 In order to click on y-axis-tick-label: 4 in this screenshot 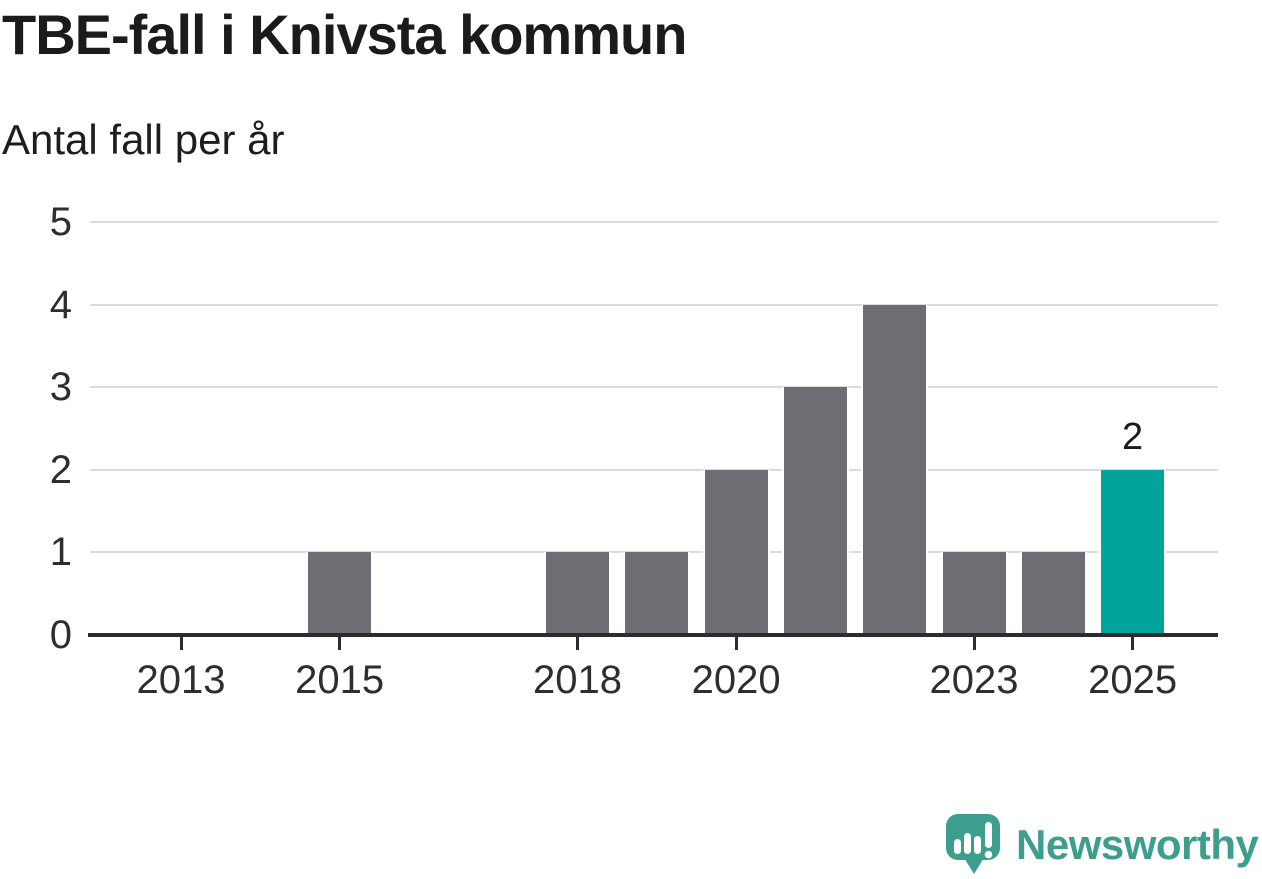, I will do `click(60, 304)`.